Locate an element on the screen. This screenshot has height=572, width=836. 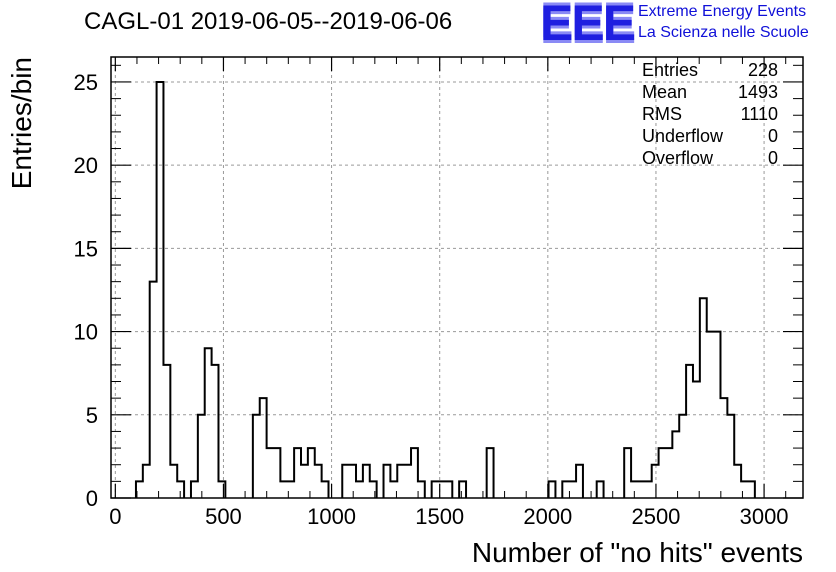
x-tick-labels: 0 500 1000 1500 2000 2500 3000 is located at coordinates (448, 516).